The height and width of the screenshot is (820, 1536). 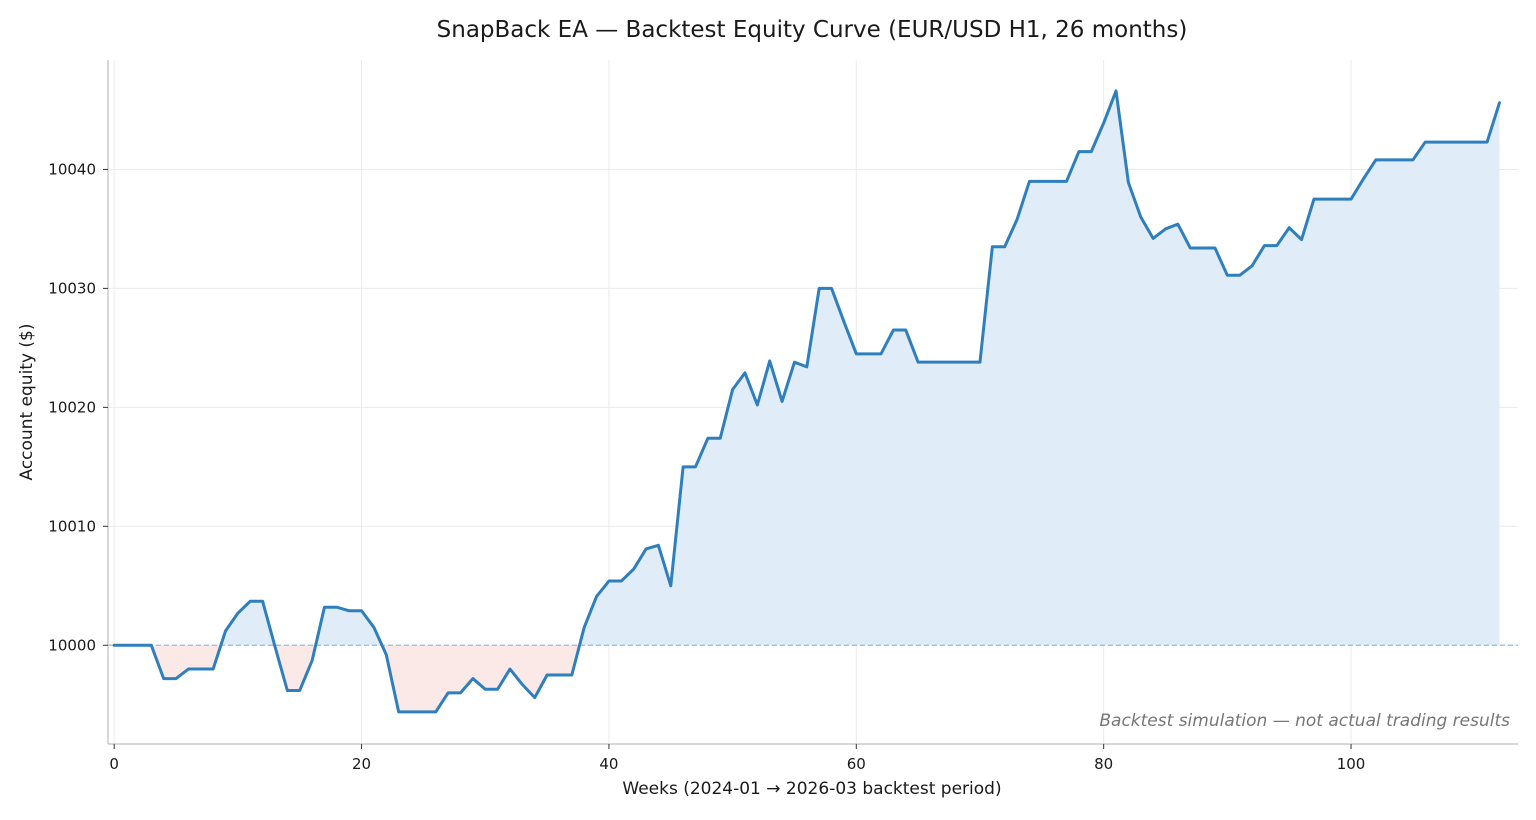 I want to click on y-tick-label: 10010, so click(x=72, y=526).